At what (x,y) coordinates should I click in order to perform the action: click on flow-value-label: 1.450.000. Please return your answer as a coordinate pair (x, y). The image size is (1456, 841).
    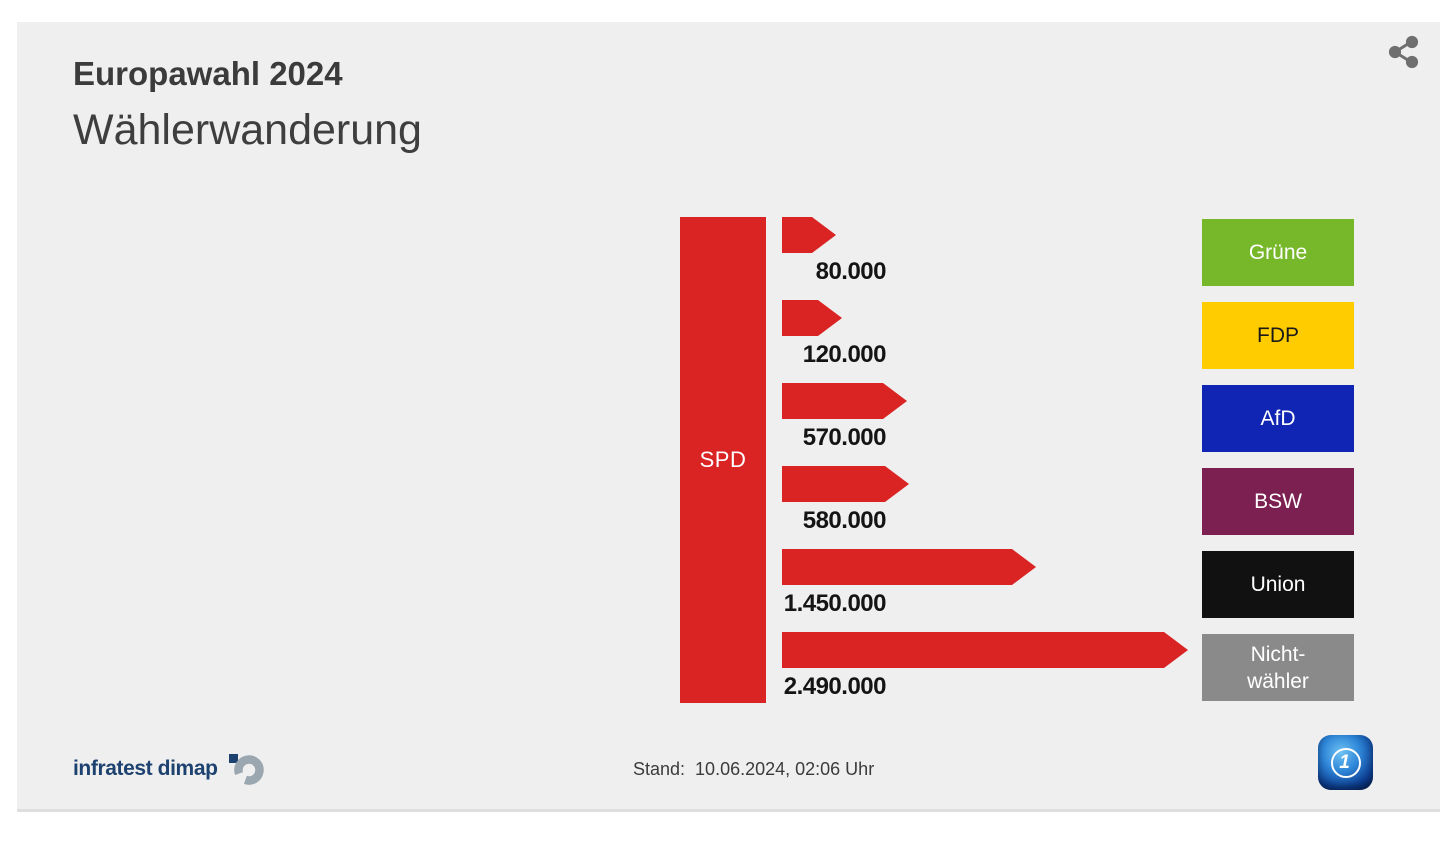
    Looking at the image, I should click on (835, 603).